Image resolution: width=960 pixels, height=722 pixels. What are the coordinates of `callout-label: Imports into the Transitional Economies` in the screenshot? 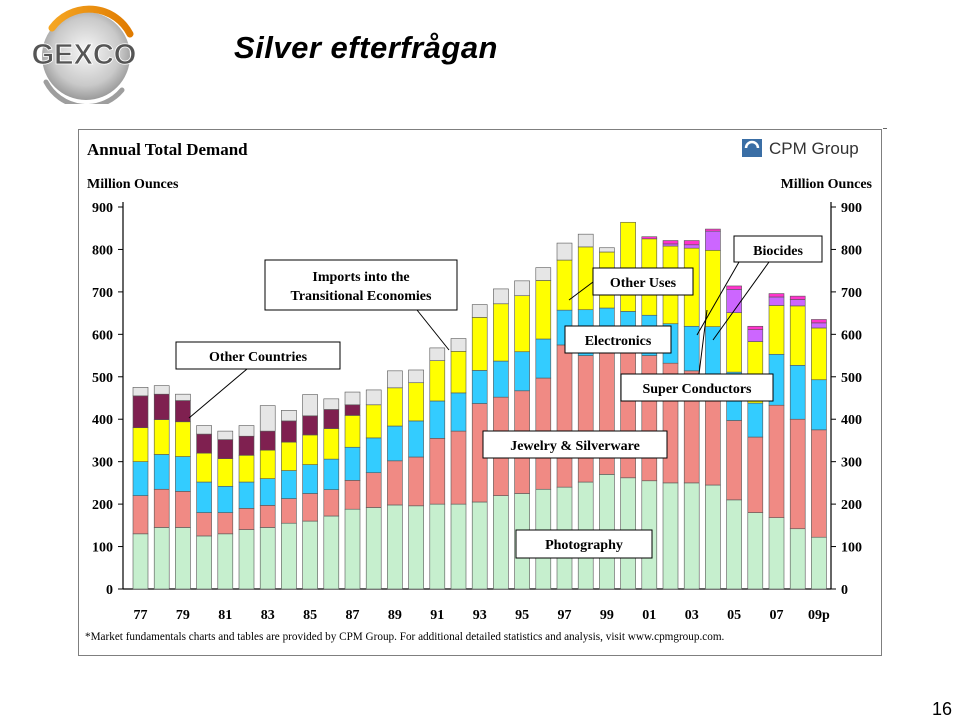 It's located at (361, 287).